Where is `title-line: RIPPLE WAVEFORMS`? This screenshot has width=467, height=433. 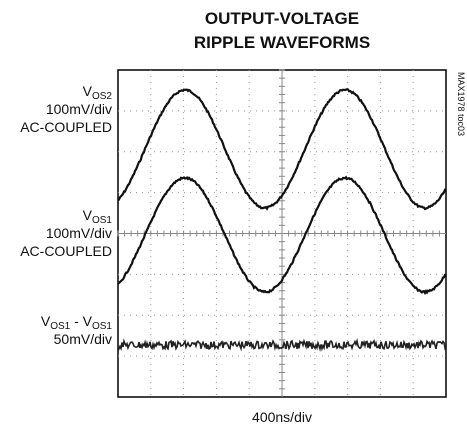
title-line: RIPPLE WAVEFORMS is located at coordinates (282, 42).